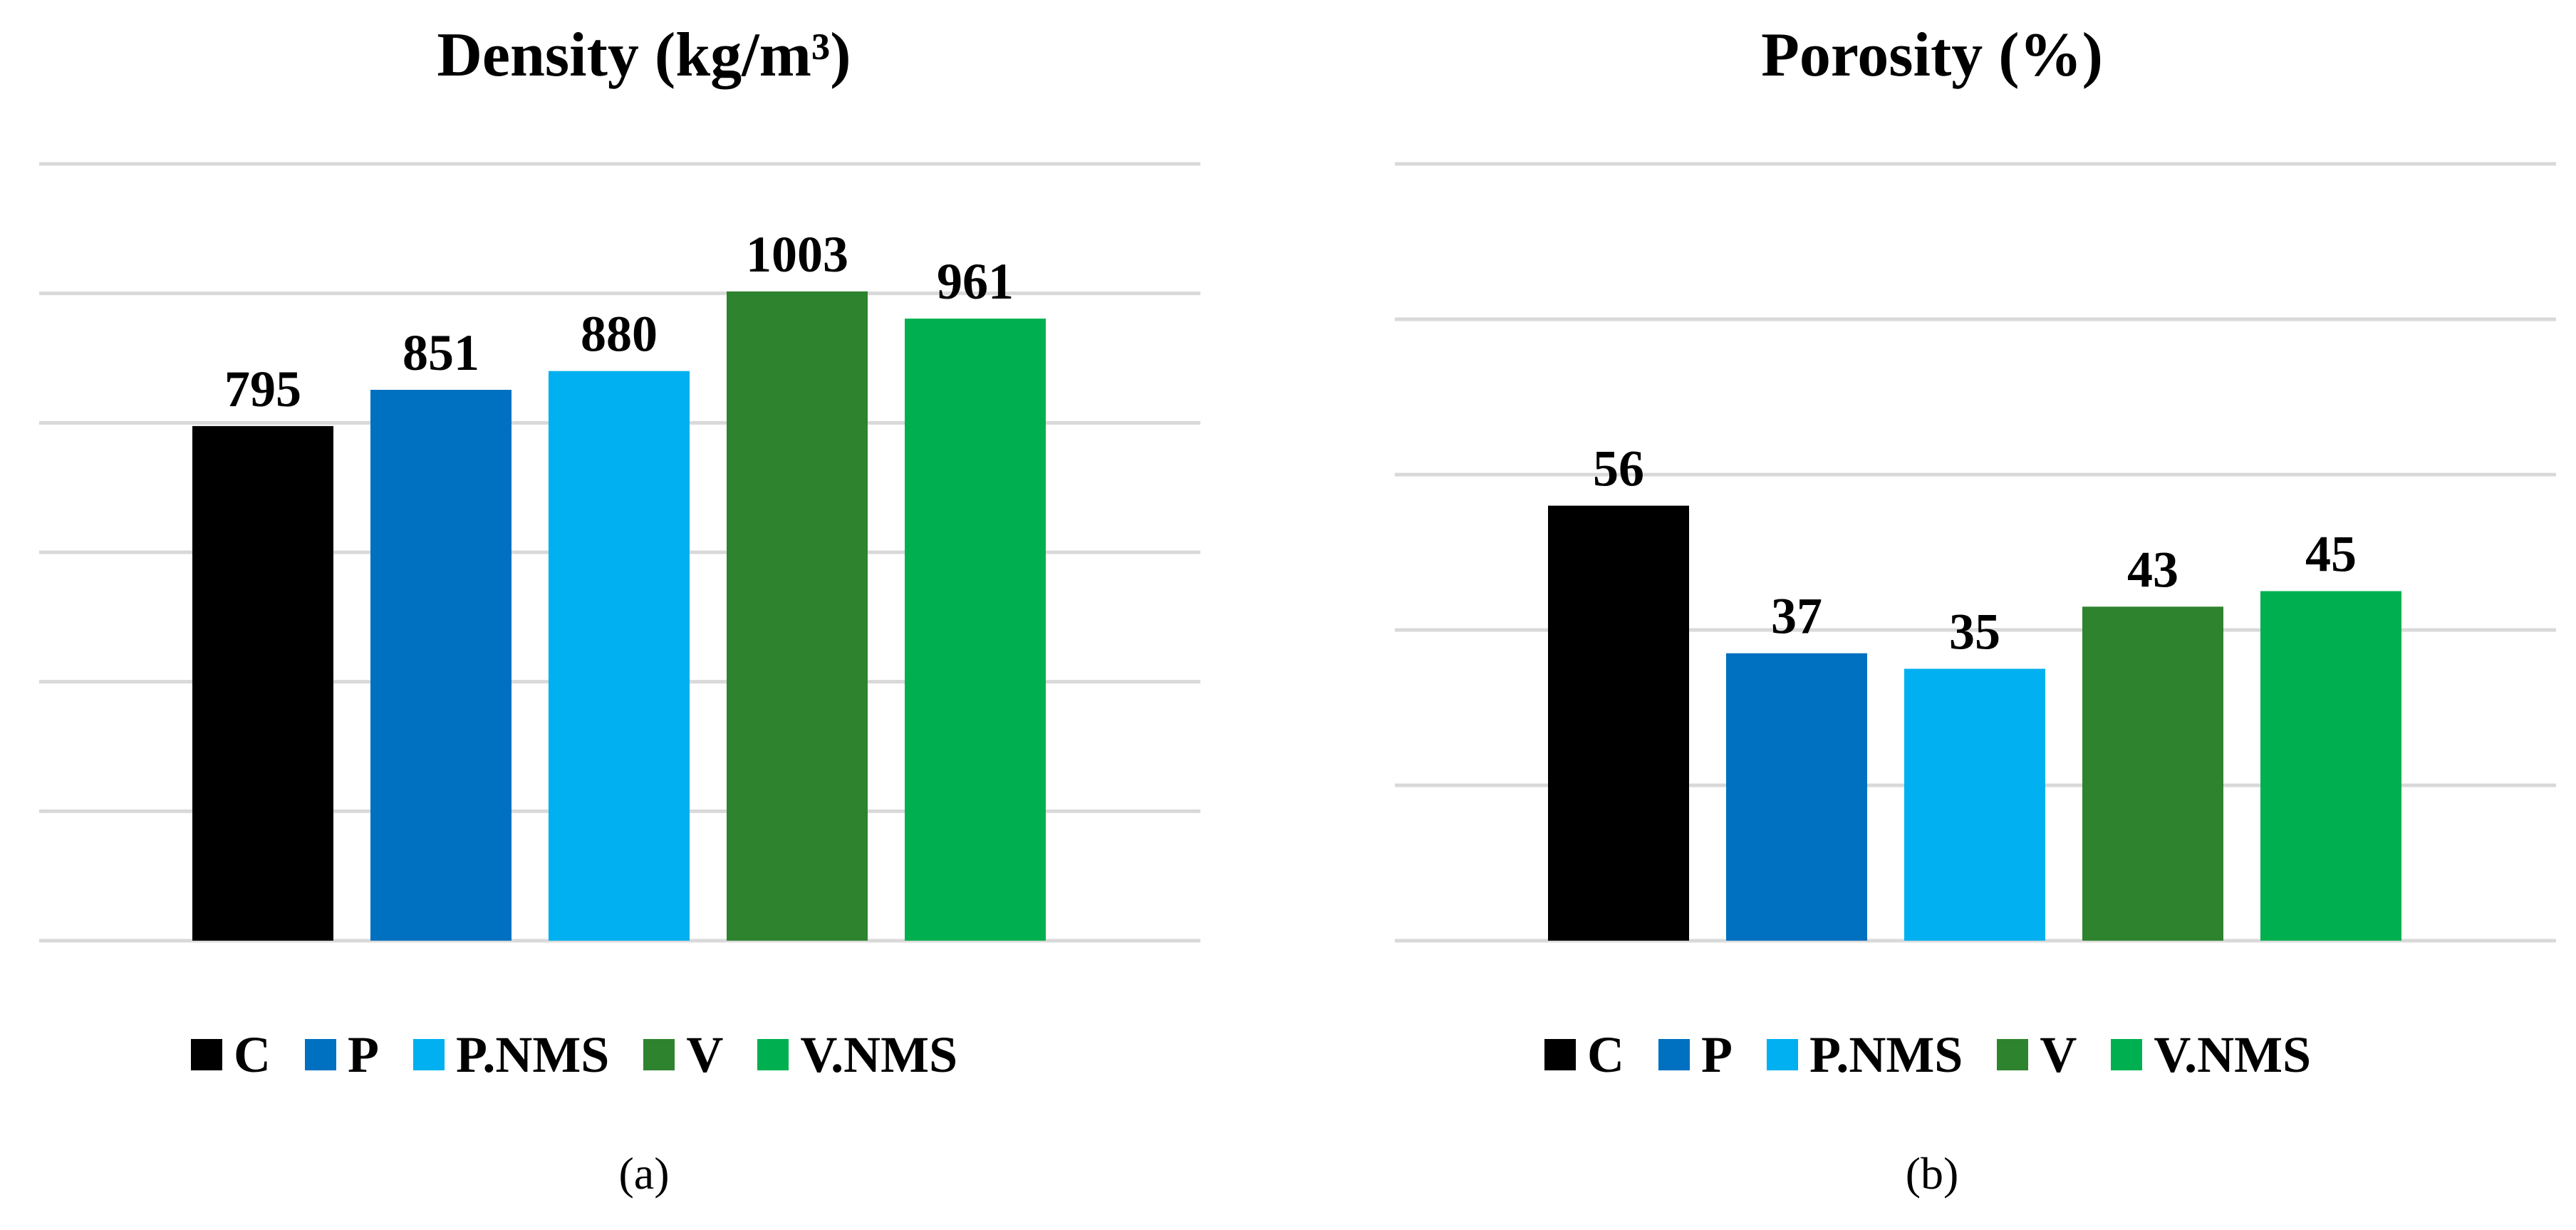 The width and height of the screenshot is (2576, 1230). What do you see at coordinates (1932, 56) in the screenshot?
I see `chart-title: Porosity (%)` at bounding box center [1932, 56].